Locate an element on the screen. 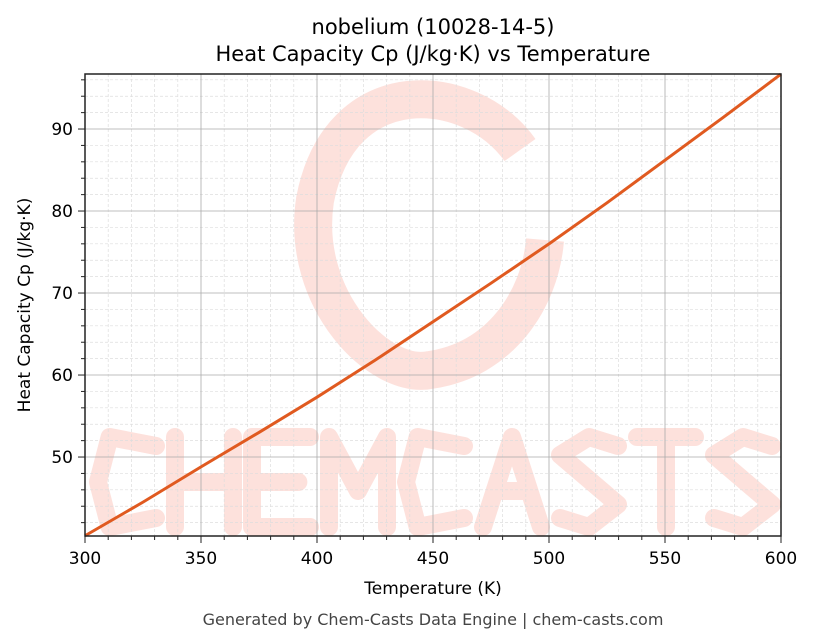  x-axis-label: Temperature (K) is located at coordinates (432, 589).